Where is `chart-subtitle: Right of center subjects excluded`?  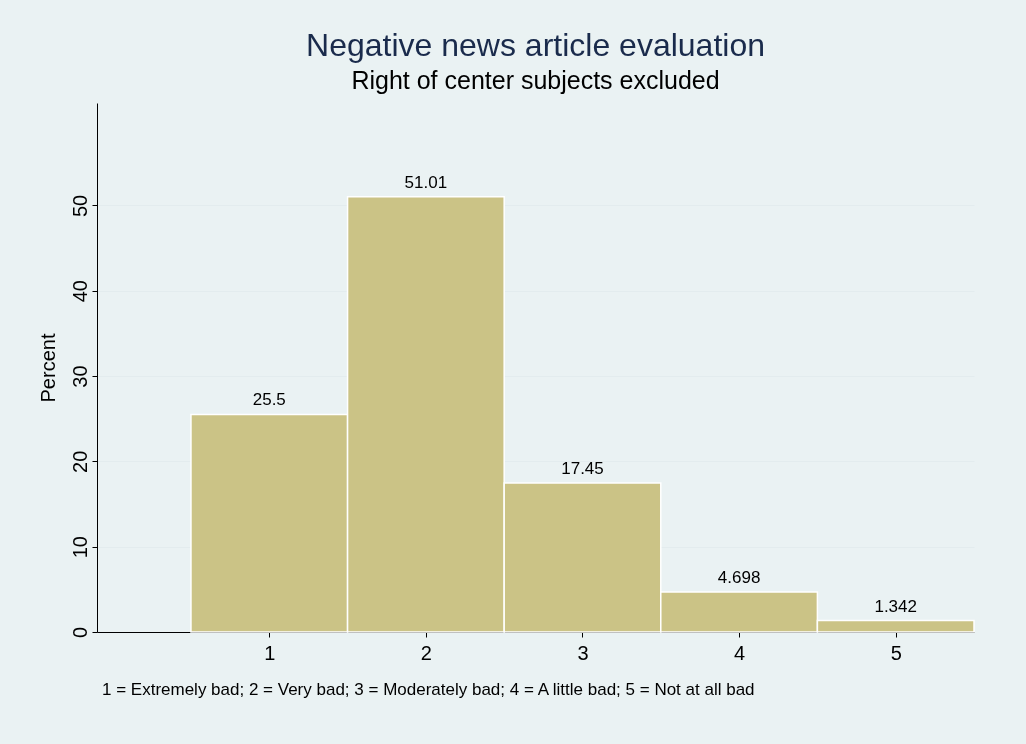
chart-subtitle: Right of center subjects excluded is located at coordinates (535, 80).